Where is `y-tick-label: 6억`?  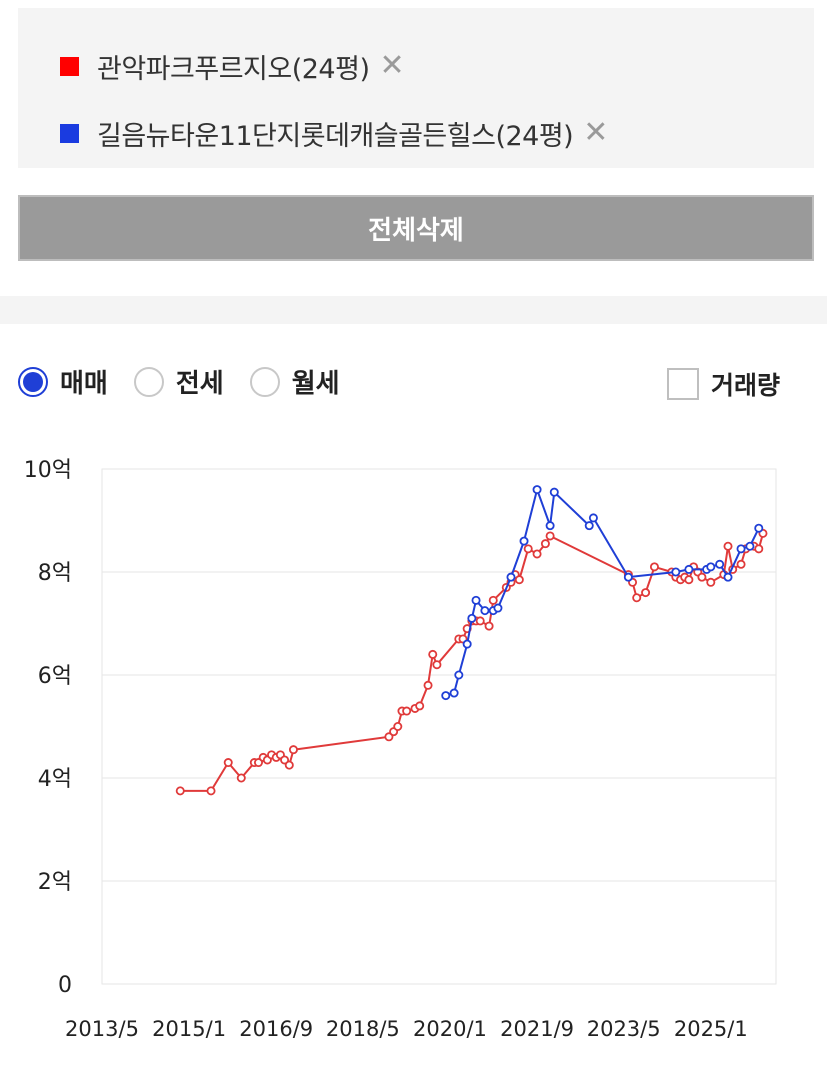
y-tick-label: 6억 is located at coordinates (55, 676).